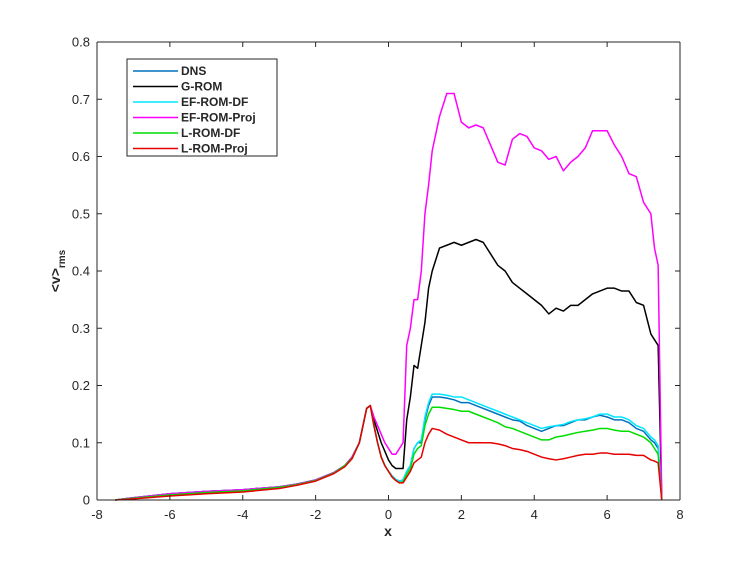 This screenshot has height=561, width=747. Describe the element at coordinates (218, 118) in the screenshot. I see `legend-label-ef-rom-proj: EF-ROM-Proj` at that location.